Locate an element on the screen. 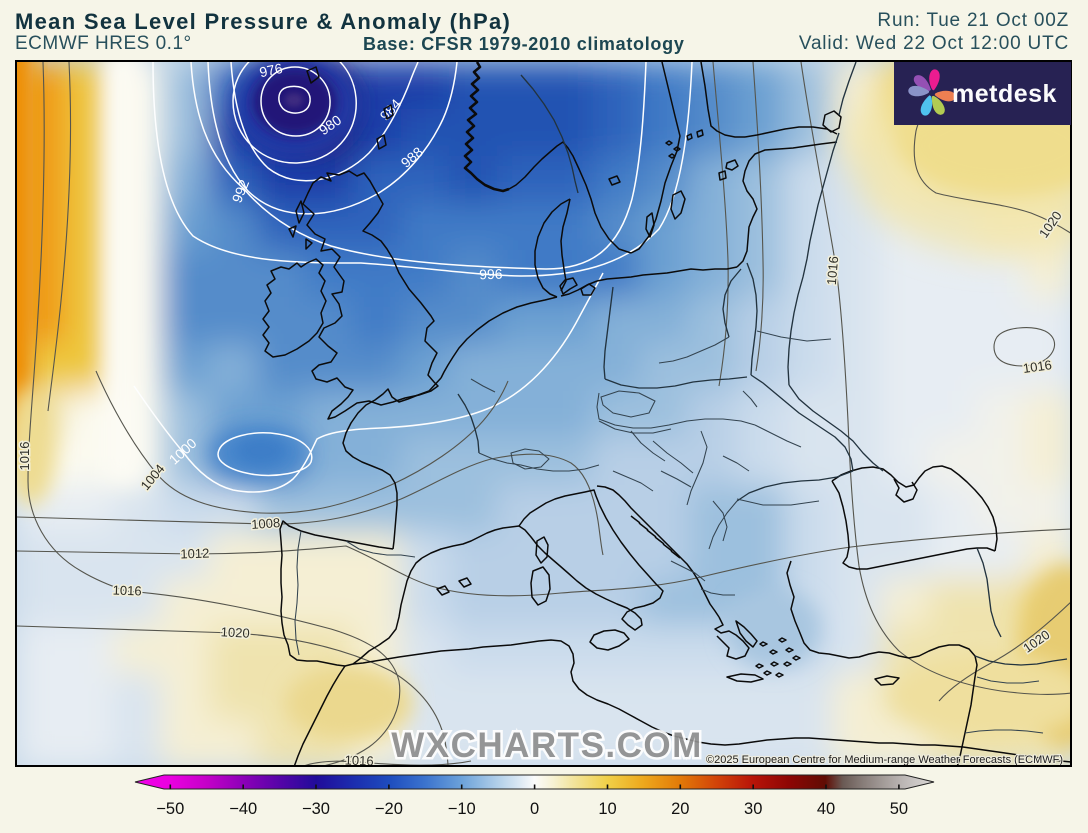 The width and height of the screenshot is (1088, 833). svg-text: 976 is located at coordinates (271, 71).